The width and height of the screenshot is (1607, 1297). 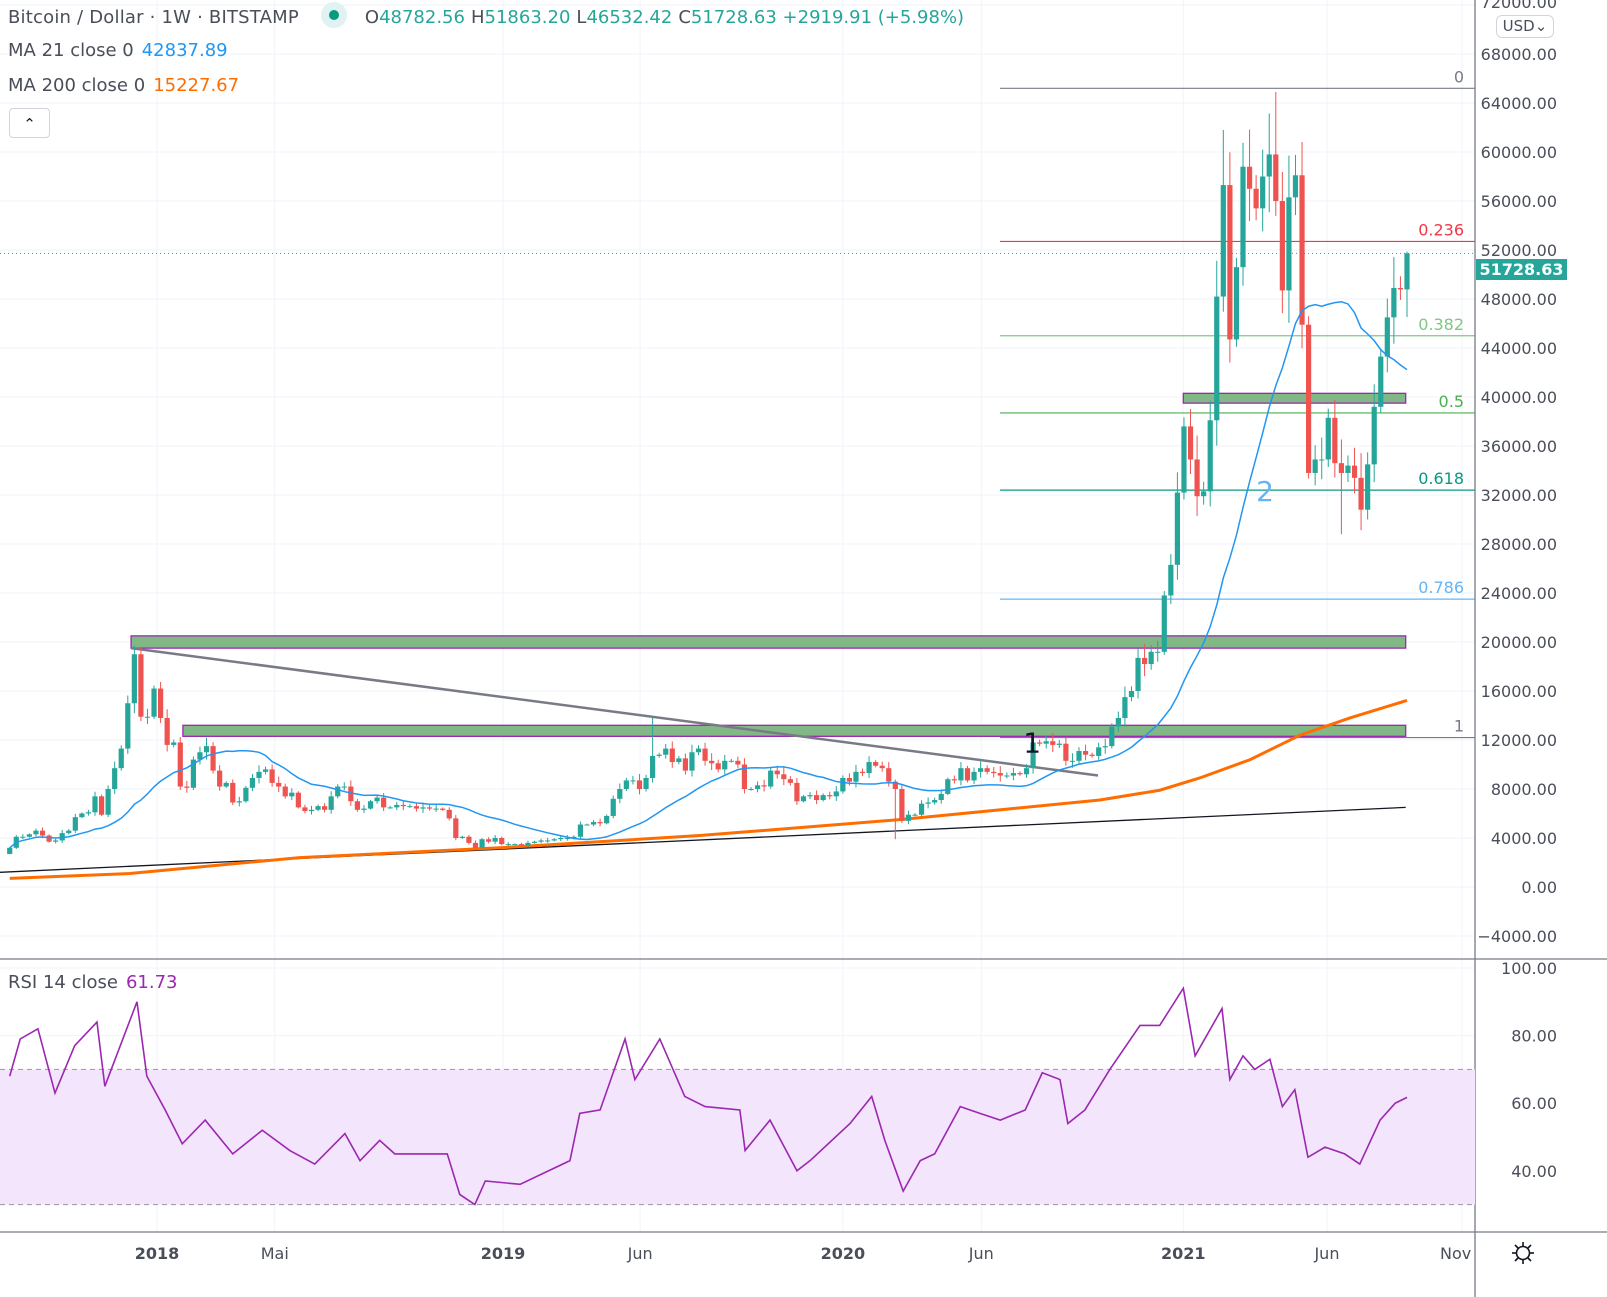 What do you see at coordinates (708, 1096) in the screenshot?
I see `rsi-line` at bounding box center [708, 1096].